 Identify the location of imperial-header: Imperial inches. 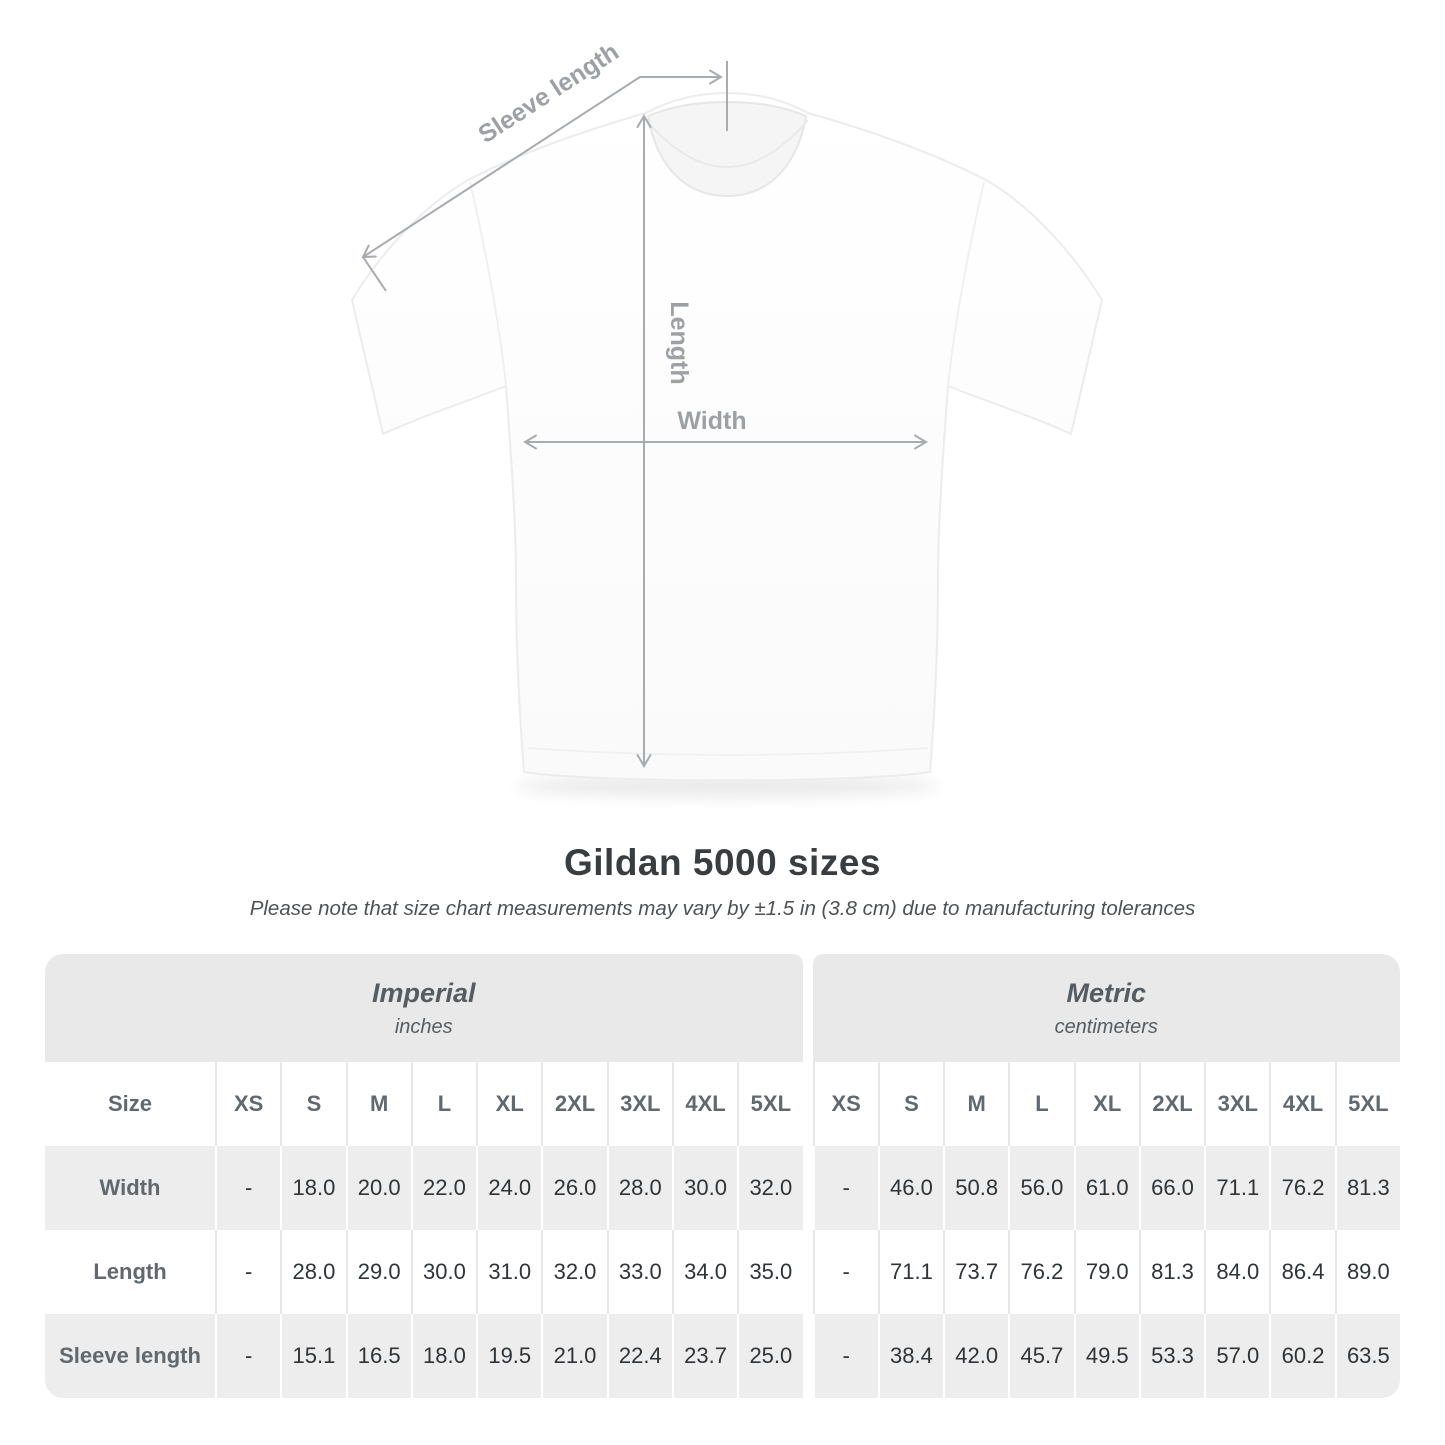
(424, 1008).